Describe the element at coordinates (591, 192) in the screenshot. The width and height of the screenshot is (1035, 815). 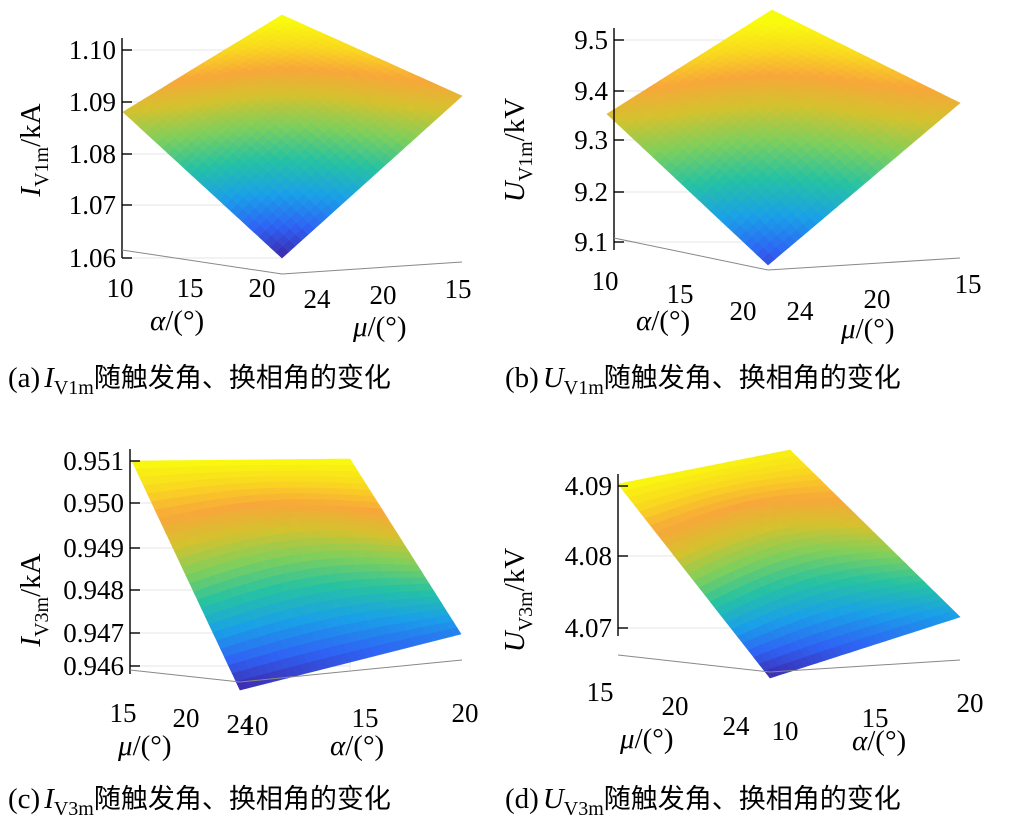
I see `z-tick-label: 9.2` at that location.